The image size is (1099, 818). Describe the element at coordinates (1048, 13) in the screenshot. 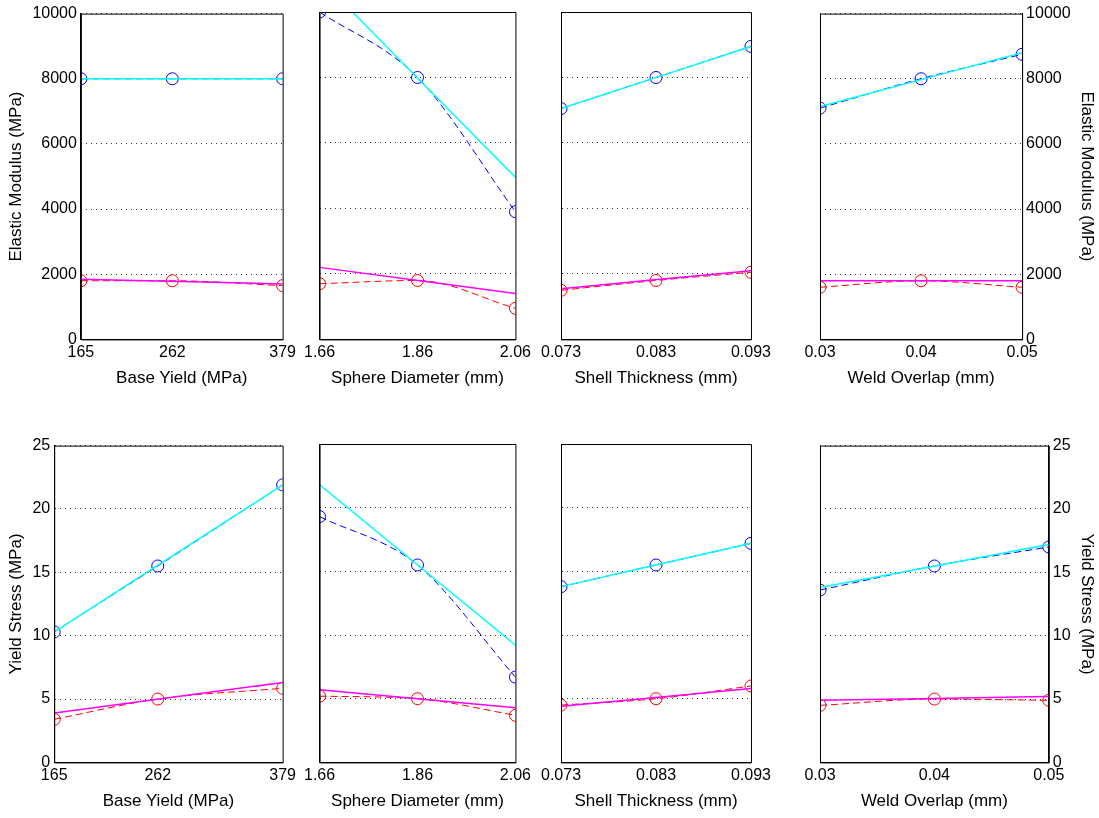

I see `y2-tick-label: 10000` at that location.